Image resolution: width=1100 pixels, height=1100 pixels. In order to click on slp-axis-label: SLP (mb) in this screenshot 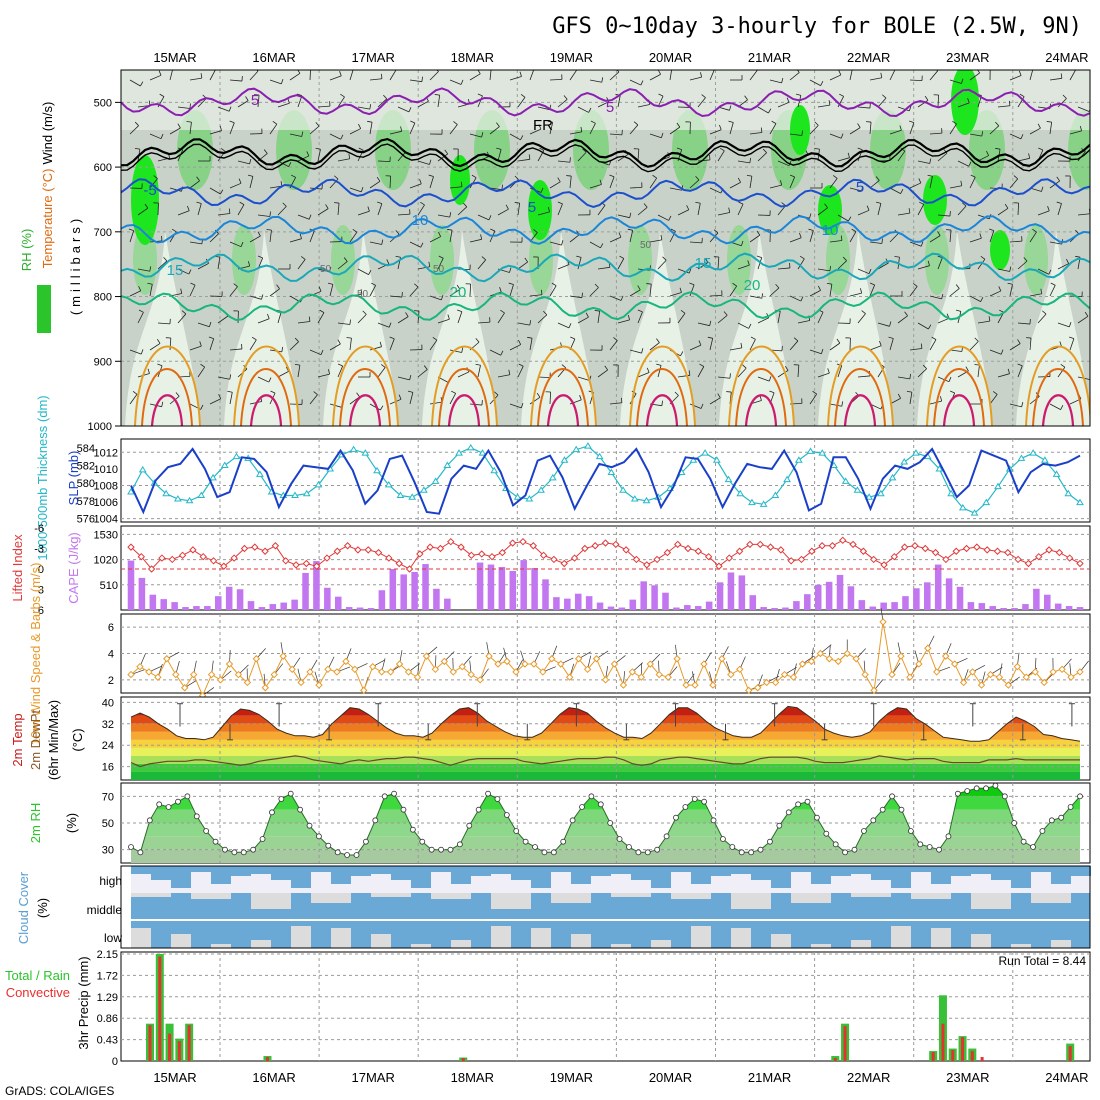, I will do `click(73, 478)`.